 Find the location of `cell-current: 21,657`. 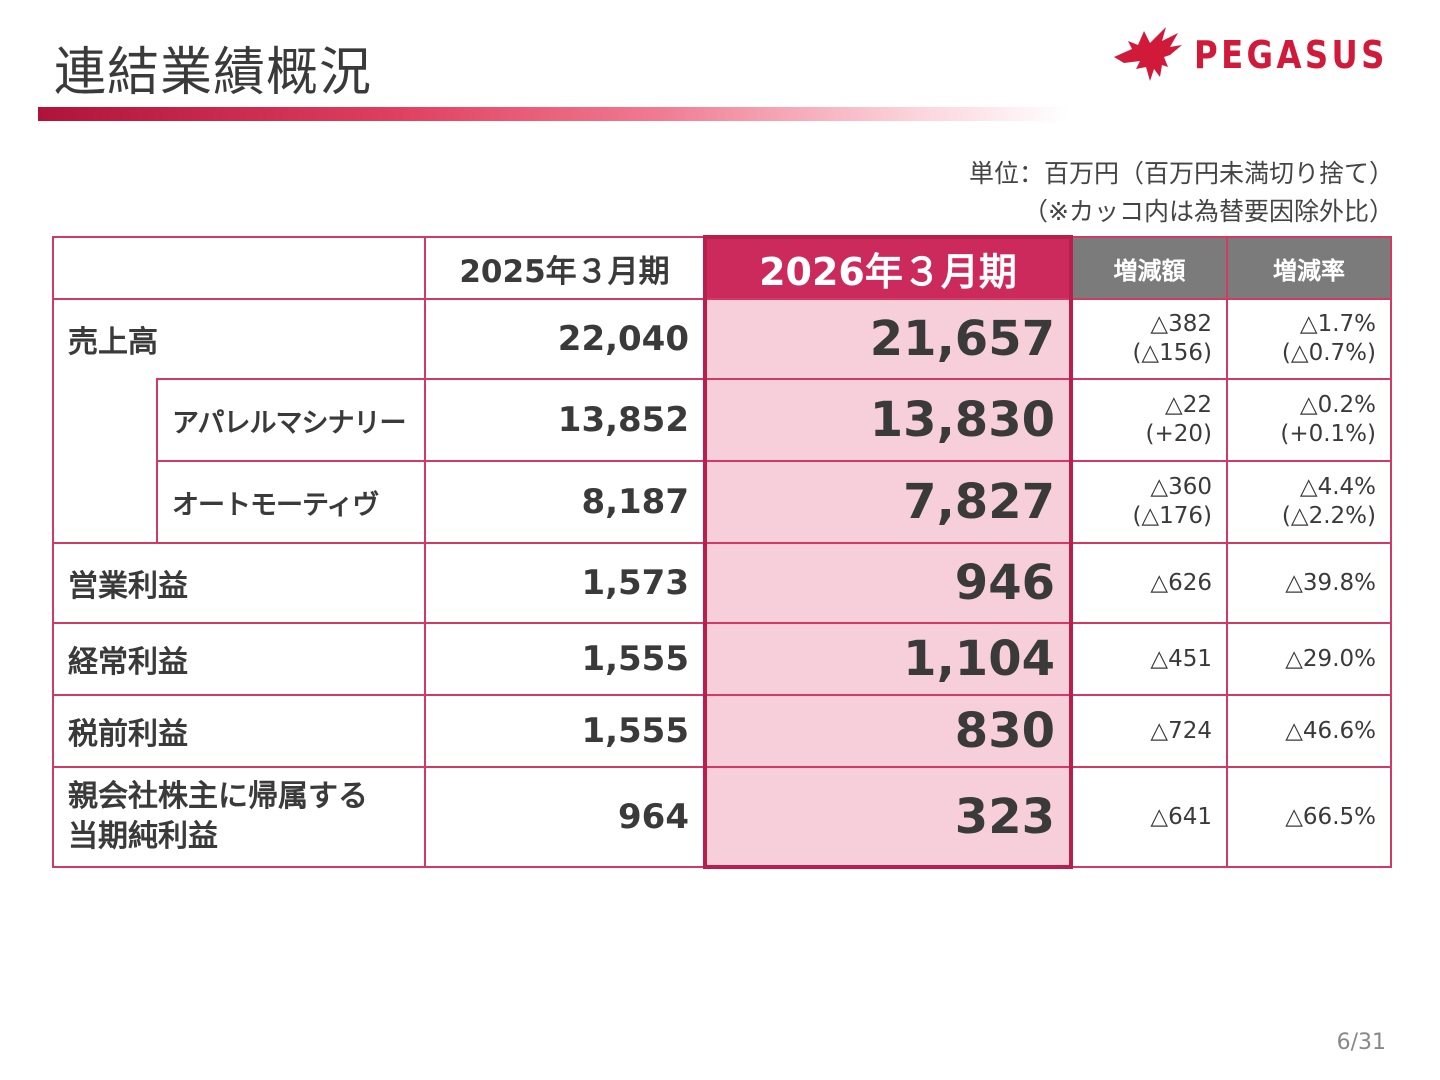

cell-current: 21,657 is located at coordinates (888, 339).